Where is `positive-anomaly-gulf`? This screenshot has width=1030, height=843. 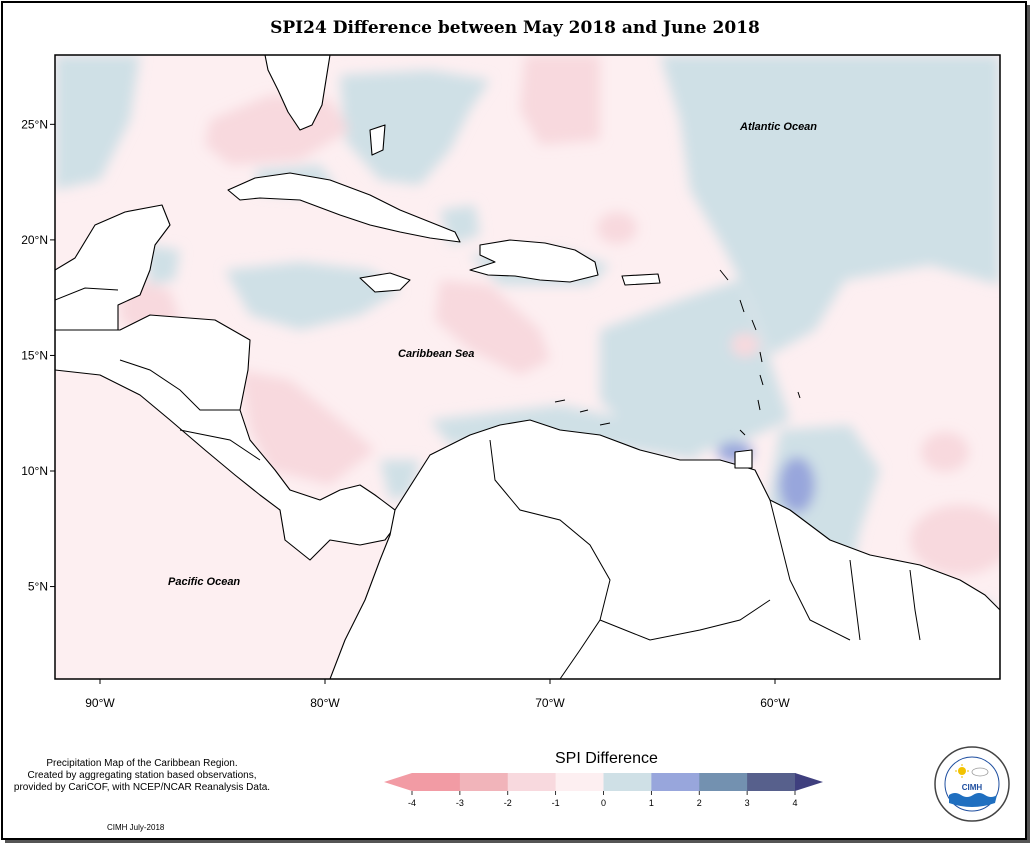
positive-anomaly-gulf is located at coordinates (97, 122).